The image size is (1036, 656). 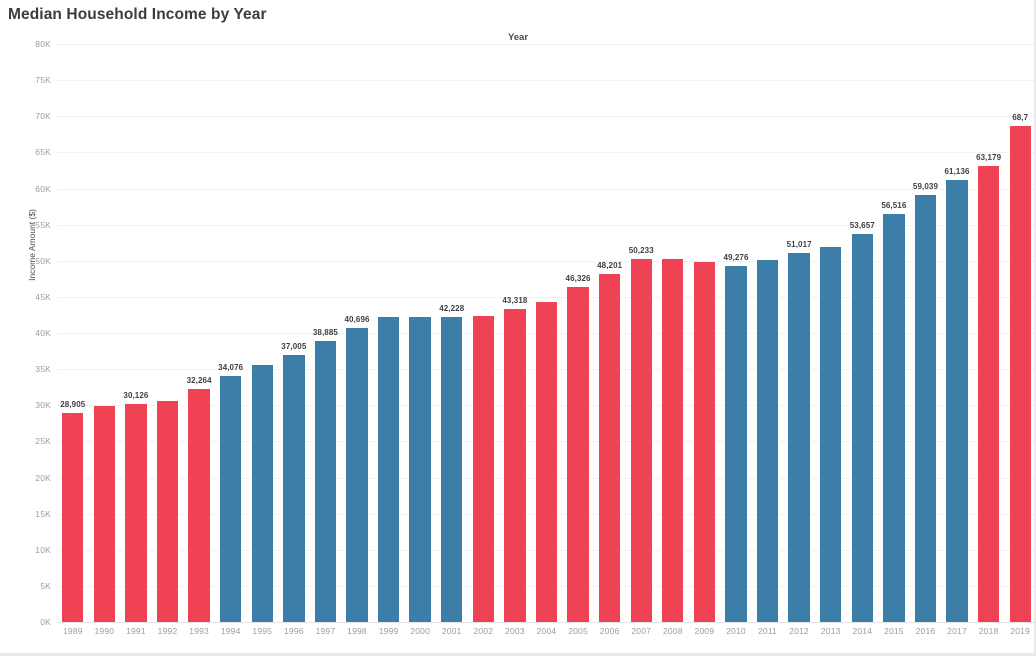 I want to click on bar-1996, so click(x=294, y=488).